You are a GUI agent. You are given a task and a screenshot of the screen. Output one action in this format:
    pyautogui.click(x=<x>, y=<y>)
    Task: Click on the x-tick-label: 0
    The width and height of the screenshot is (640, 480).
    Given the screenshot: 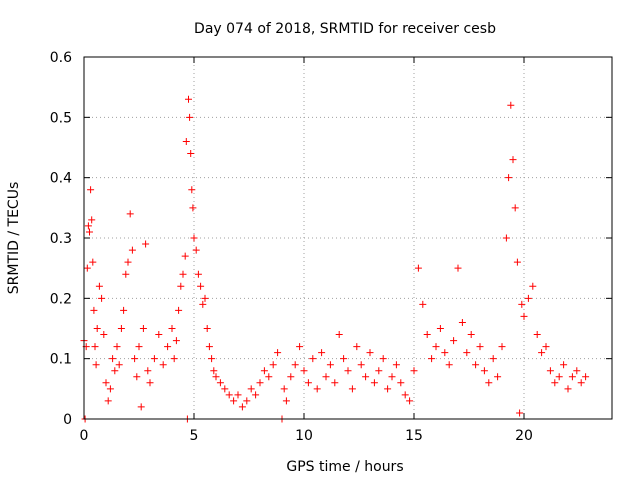 What is the action you would take?
    pyautogui.click(x=84, y=436)
    